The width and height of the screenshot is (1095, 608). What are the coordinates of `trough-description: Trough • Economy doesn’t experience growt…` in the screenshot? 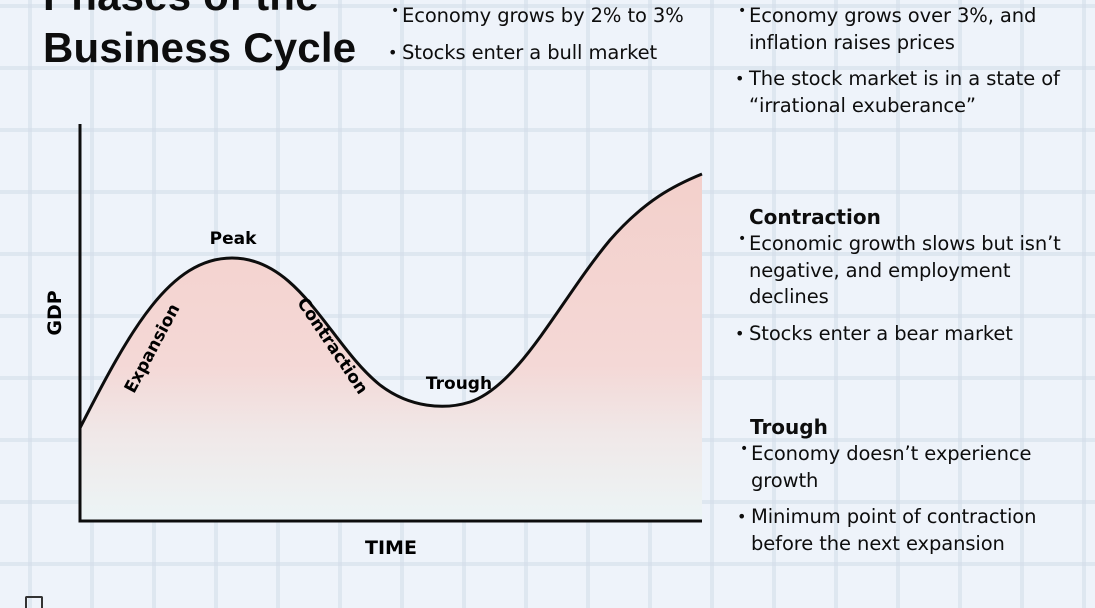 It's located at (907, 490).